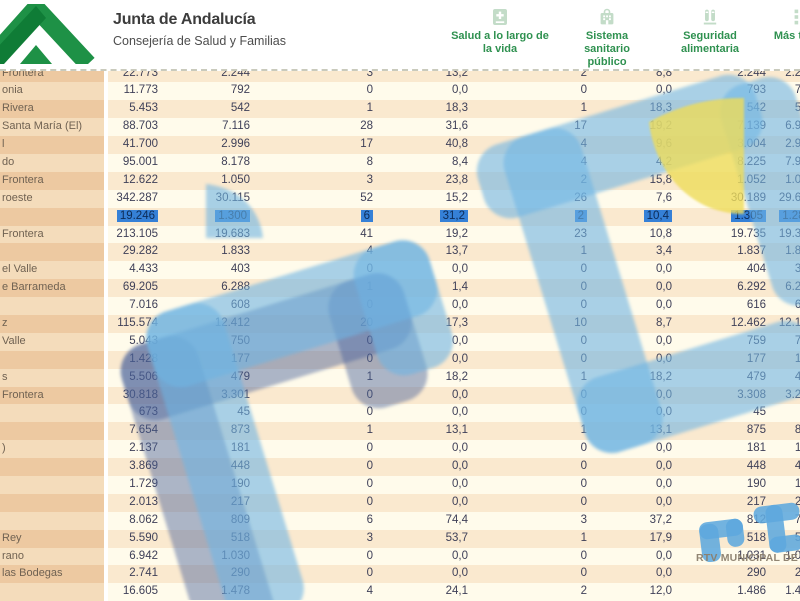 The height and width of the screenshot is (601, 800). What do you see at coordinates (557, 127) in the screenshot?
I see `value-cell: 17` at bounding box center [557, 127].